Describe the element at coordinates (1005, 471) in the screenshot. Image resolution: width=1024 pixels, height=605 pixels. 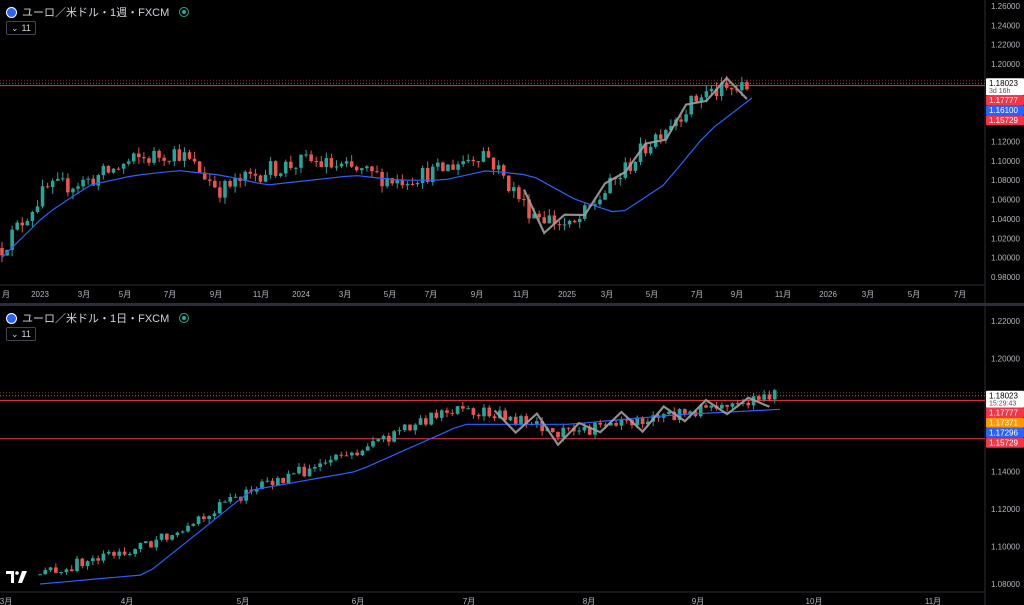
I see `y-tick-label: 1.14000` at that location.